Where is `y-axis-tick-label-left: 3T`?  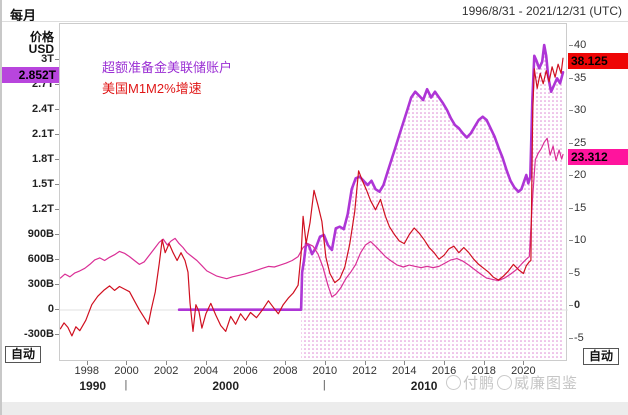 y-axis-tick-label-left: 3T is located at coordinates (47, 59).